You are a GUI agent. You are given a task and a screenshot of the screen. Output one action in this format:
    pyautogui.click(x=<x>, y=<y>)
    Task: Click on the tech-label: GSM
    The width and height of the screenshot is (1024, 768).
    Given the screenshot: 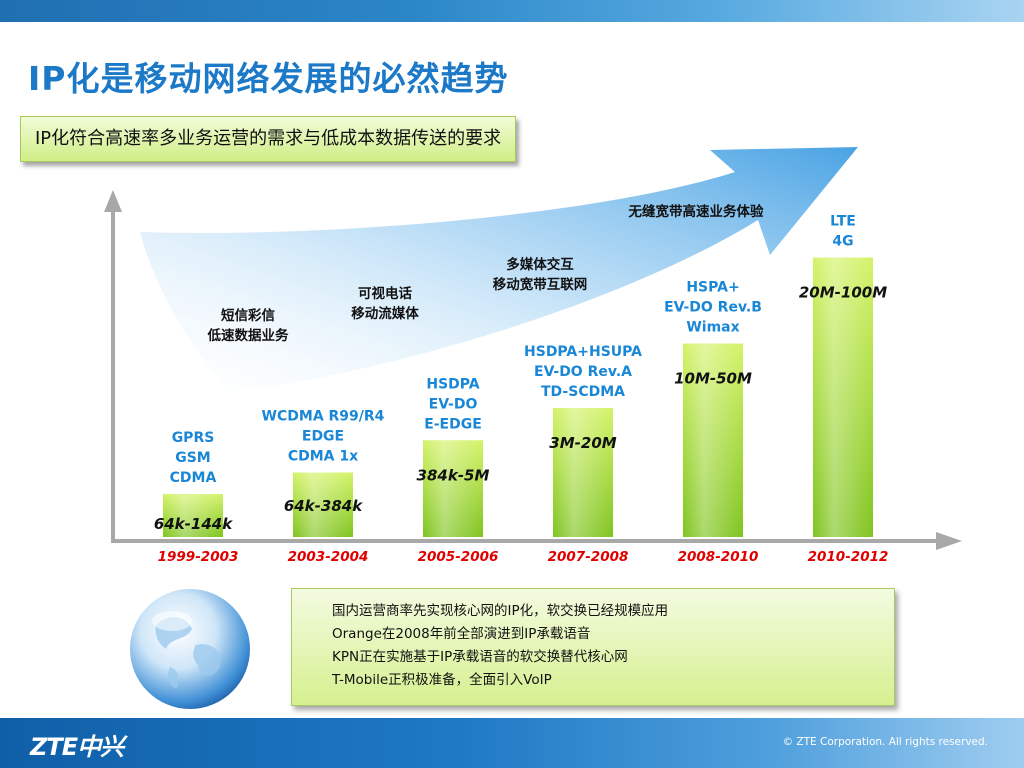 What is the action you would take?
    pyautogui.click(x=193, y=458)
    